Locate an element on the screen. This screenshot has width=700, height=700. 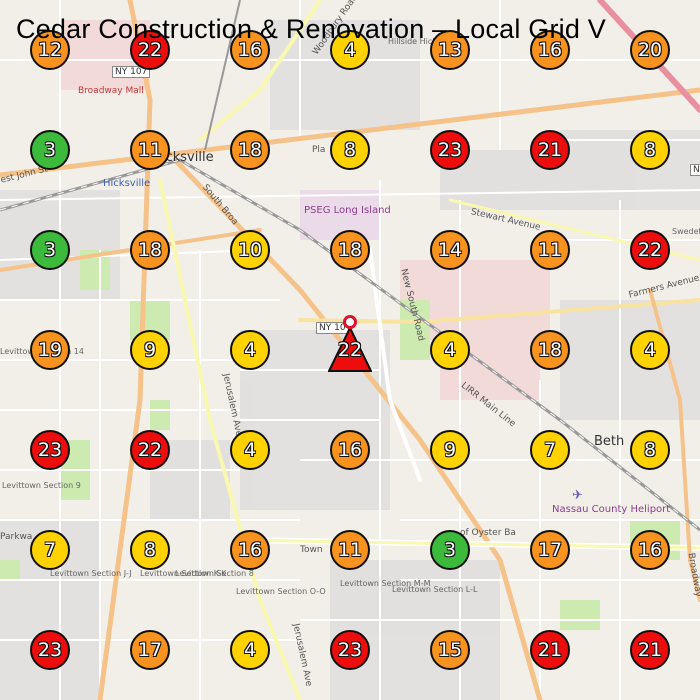
grid-marker: 10 is located at coordinates (250, 250).